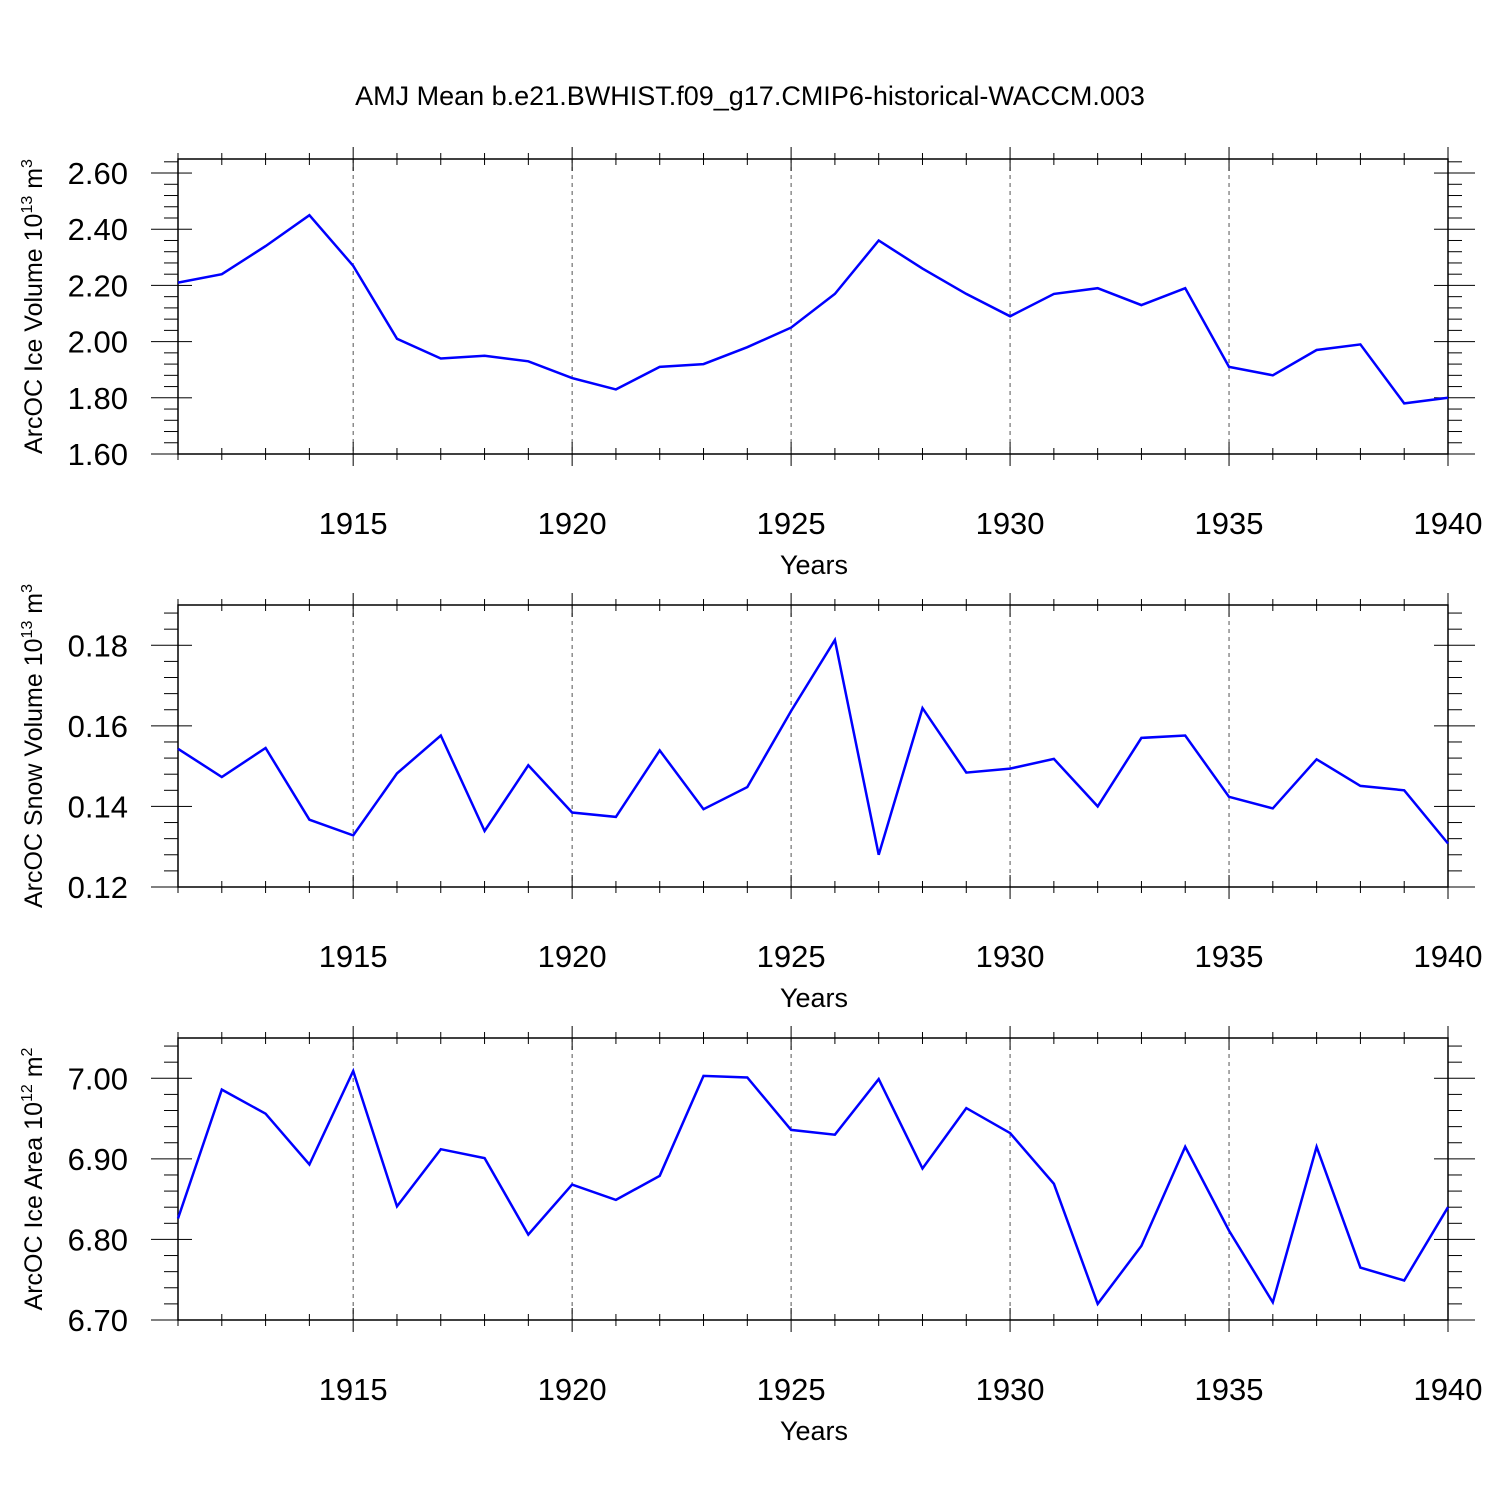 The image size is (1500, 1500). What do you see at coordinates (33, 306) in the screenshot?
I see `y-axis-label: ArcOC Ice Volume 1013 m3` at bounding box center [33, 306].